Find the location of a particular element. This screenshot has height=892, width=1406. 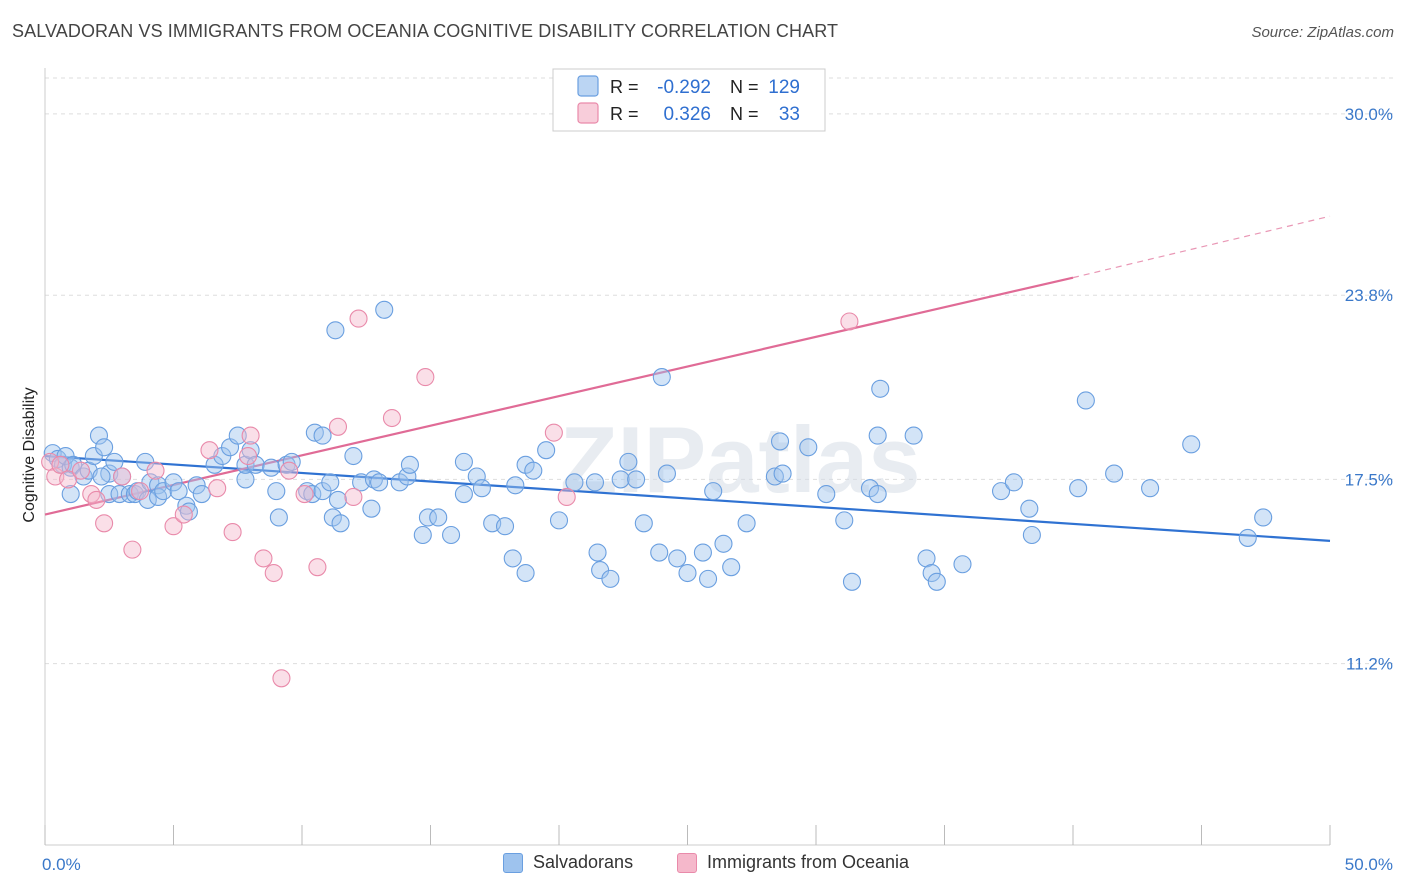

legend-n-label-0: N = is located at coordinates (744, 87).